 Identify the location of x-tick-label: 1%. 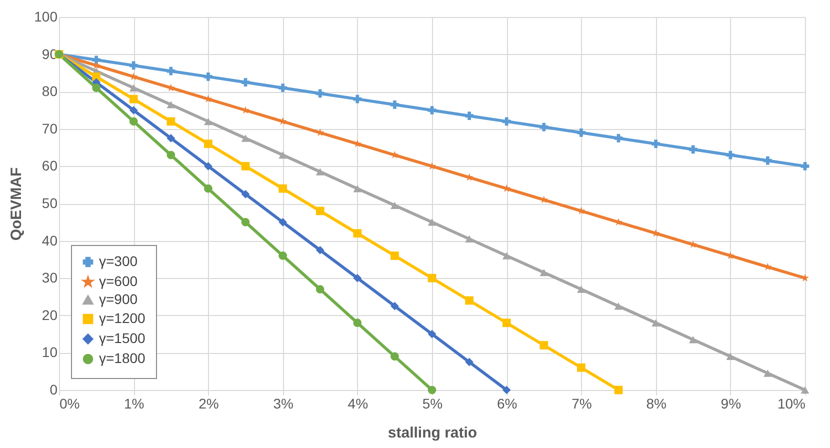
(134, 404).